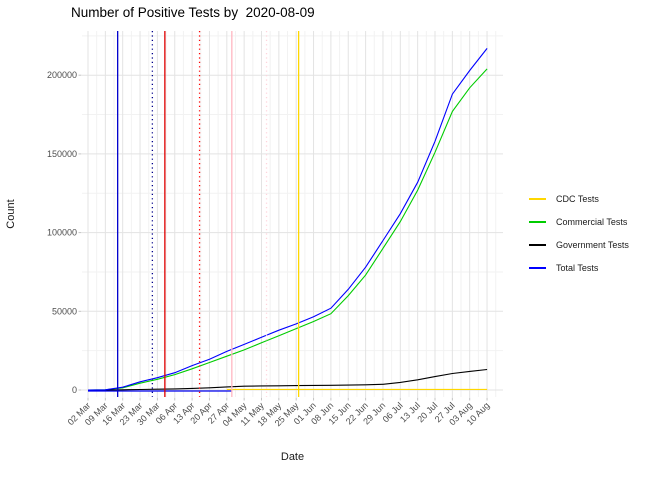 Image resolution: width=672 pixels, height=480 pixels. I want to click on legend-label: Total Tests, so click(577, 267).